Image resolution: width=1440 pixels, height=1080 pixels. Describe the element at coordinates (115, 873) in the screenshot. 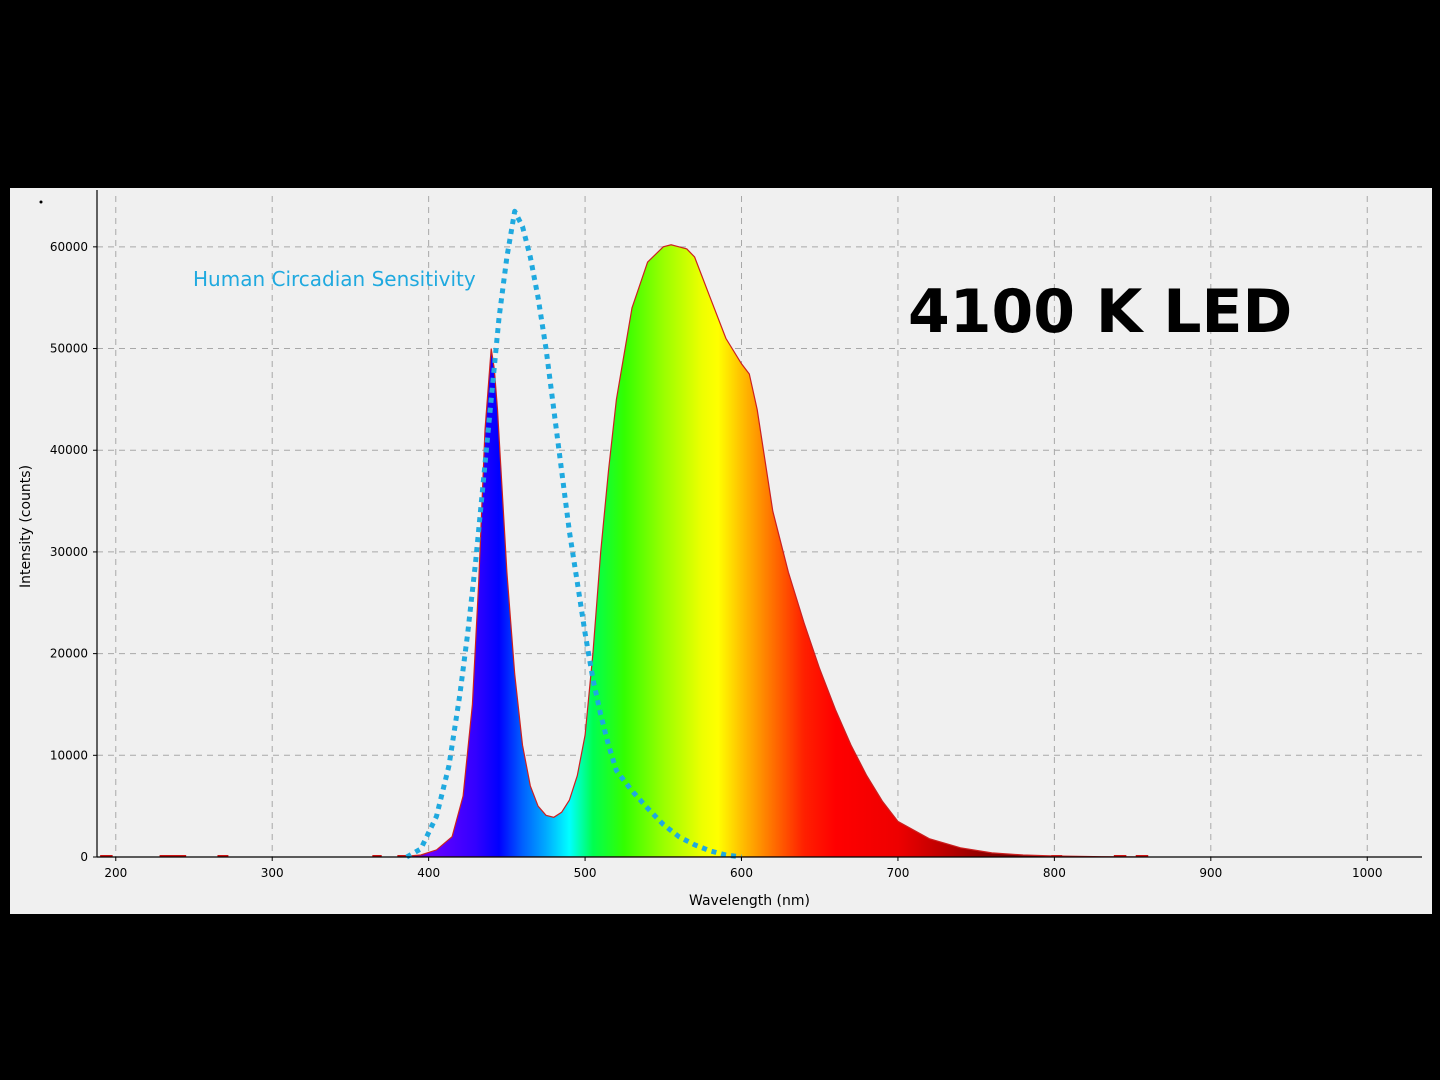

I see `x-tick-label: 200` at that location.